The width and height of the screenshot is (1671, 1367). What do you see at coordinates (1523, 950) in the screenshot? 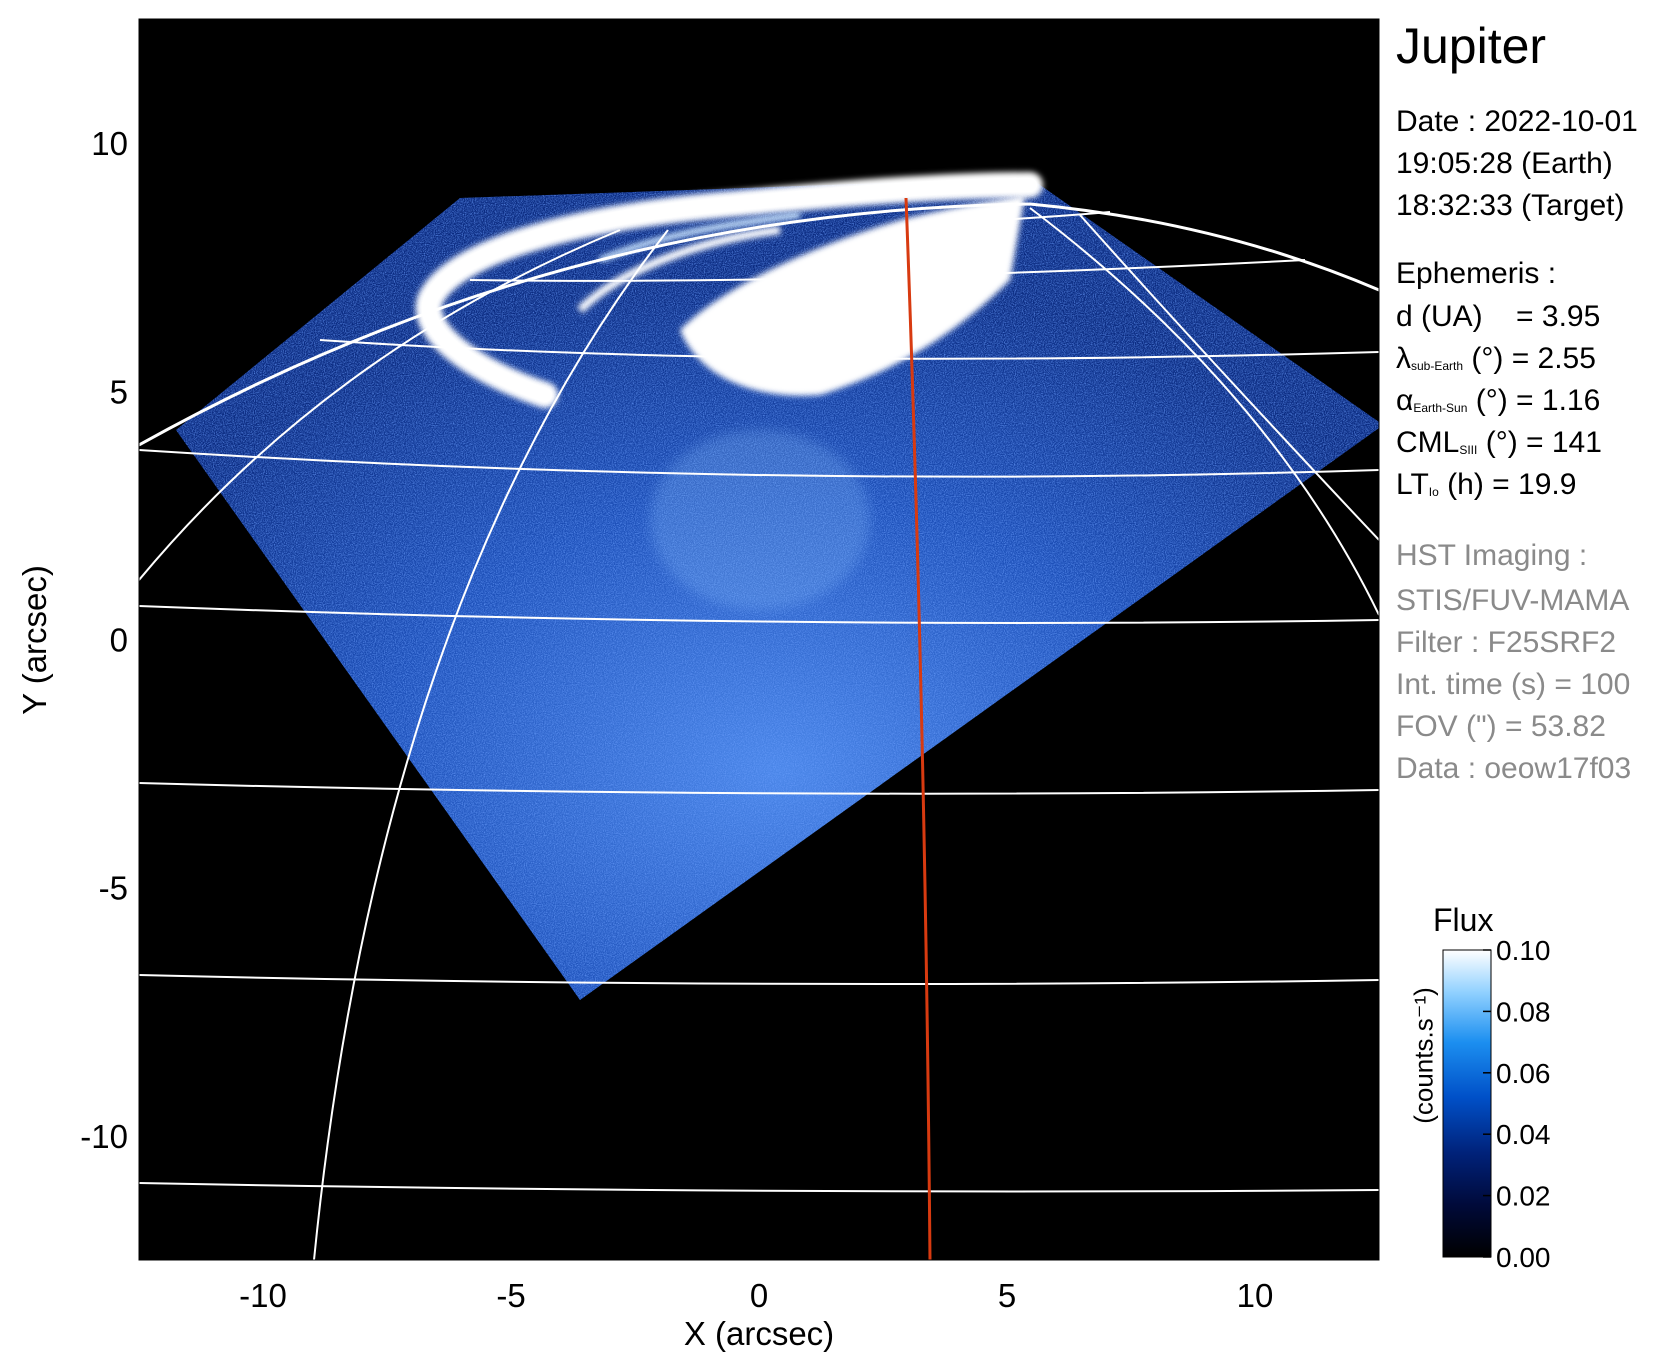
I see `colorbar-tick-label: 0.10` at bounding box center [1523, 950].